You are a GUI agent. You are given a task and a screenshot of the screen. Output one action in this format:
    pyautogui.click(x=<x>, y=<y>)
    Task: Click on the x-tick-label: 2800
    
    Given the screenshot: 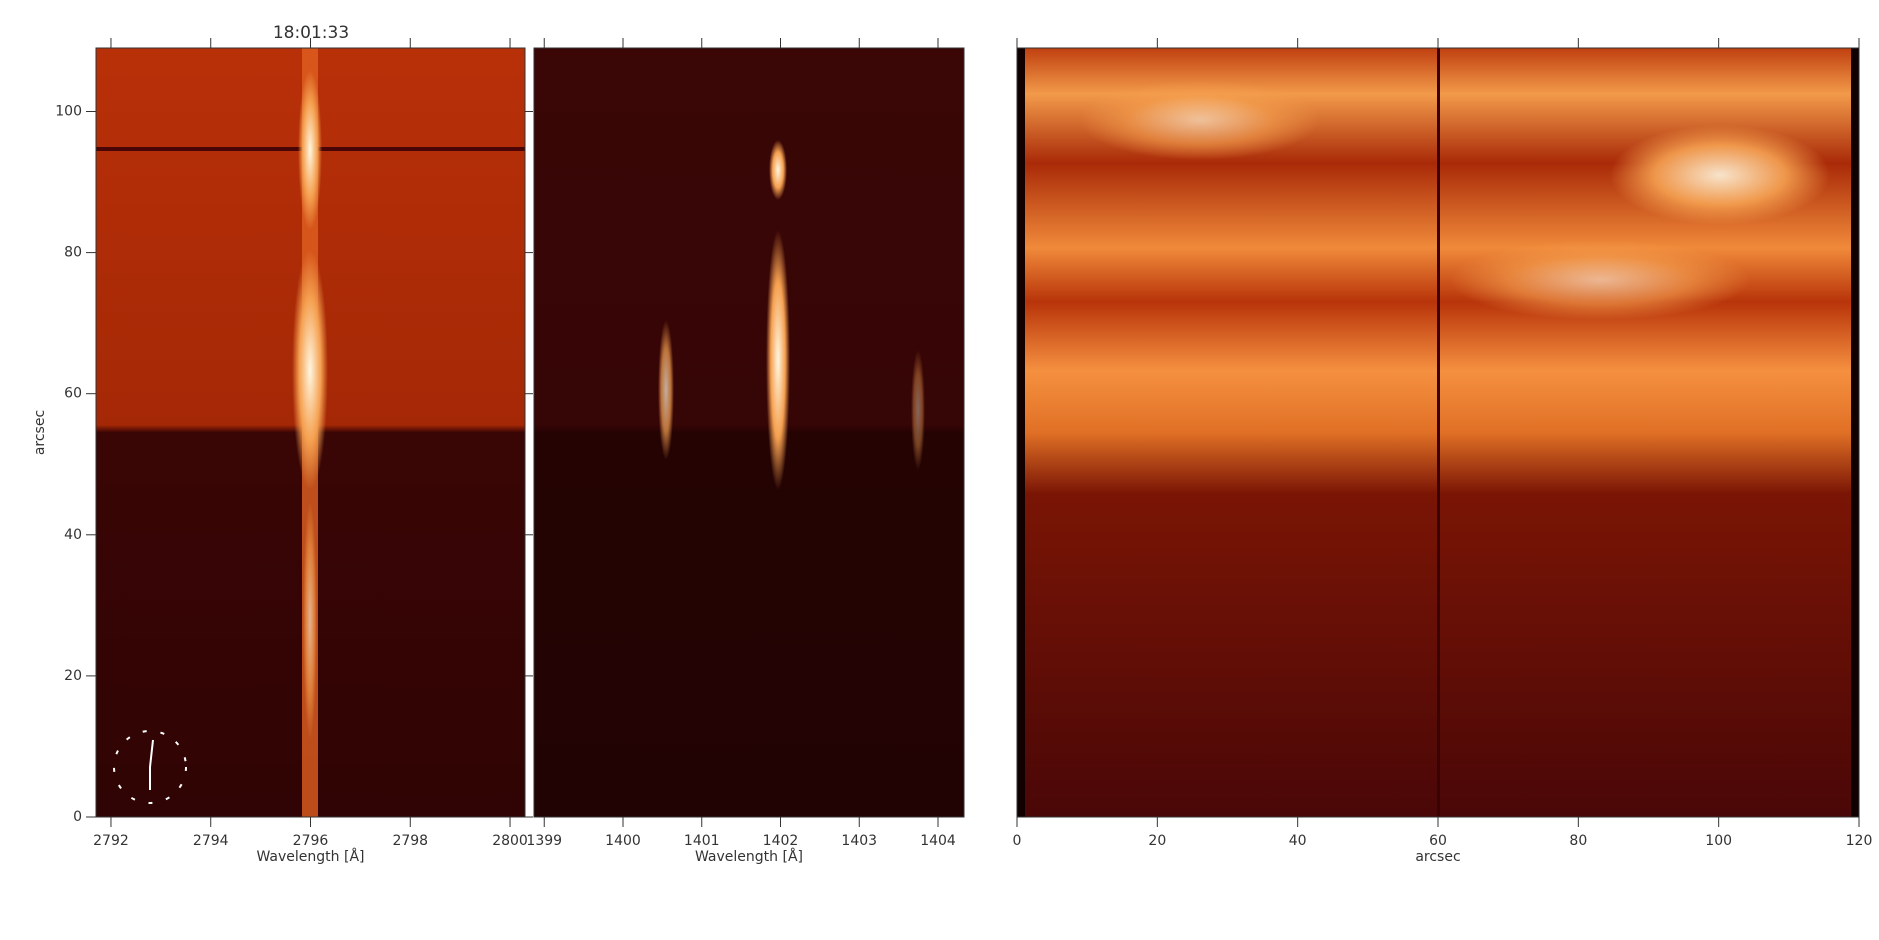 What is the action you would take?
    pyautogui.click(x=510, y=841)
    